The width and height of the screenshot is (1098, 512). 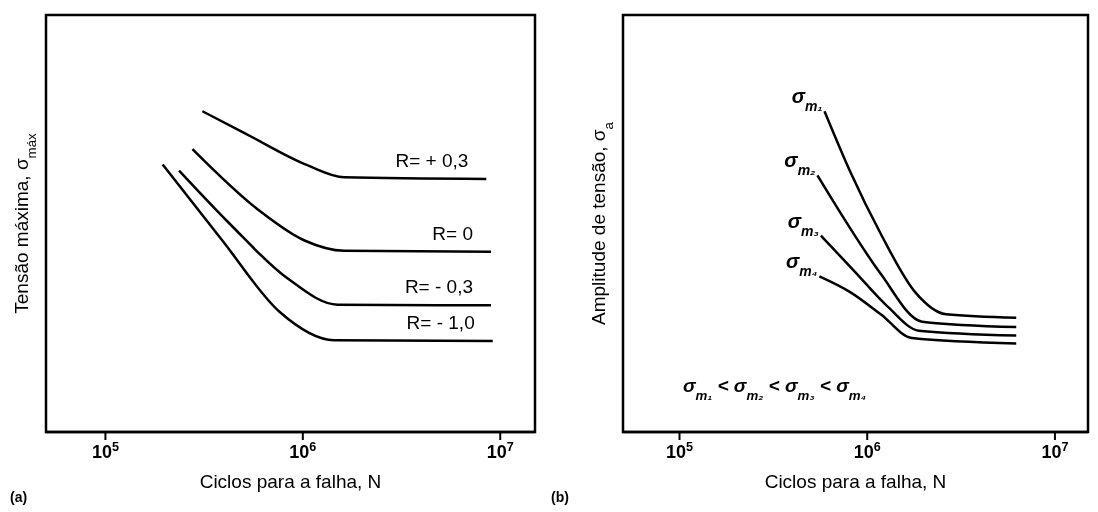 I want to click on text: (a), so click(x=19, y=497).